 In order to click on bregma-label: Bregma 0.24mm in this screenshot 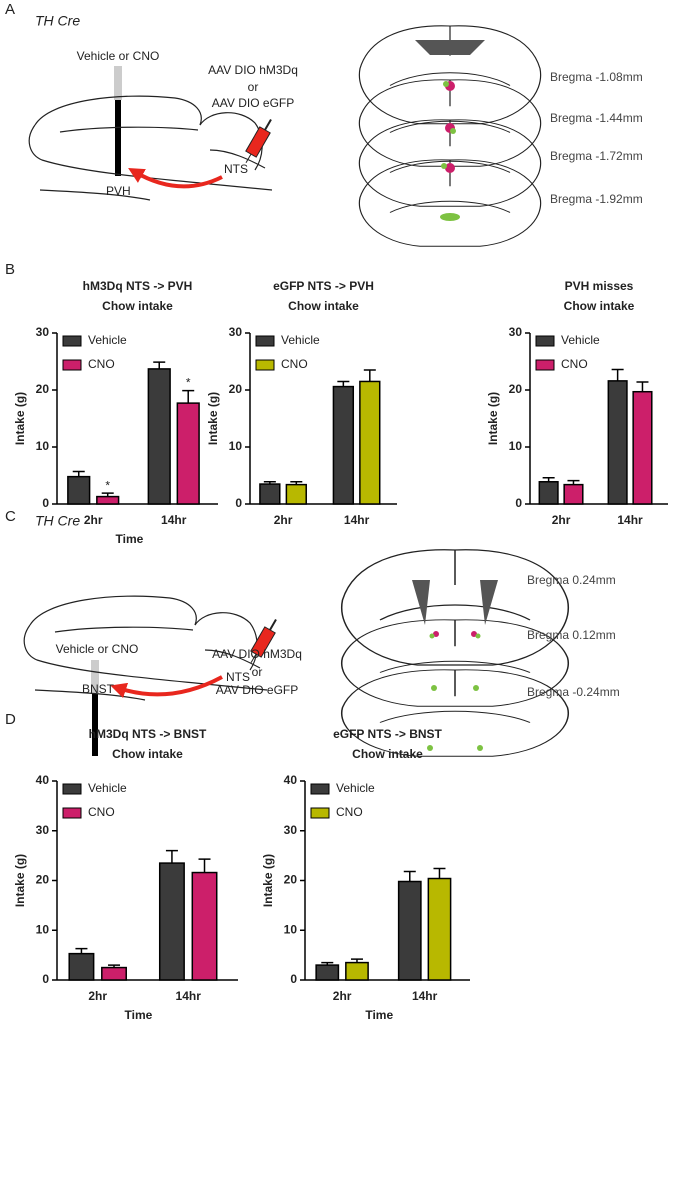, I will do `click(571, 580)`.